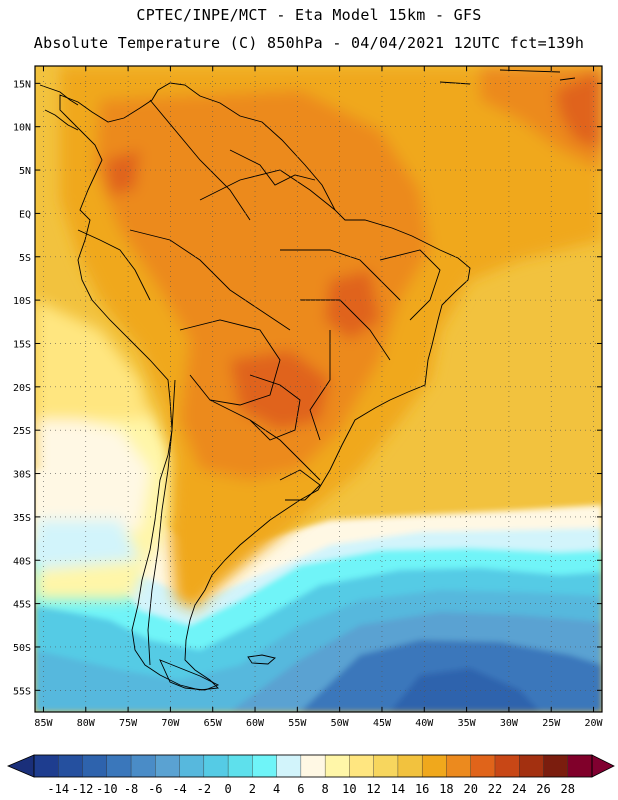 This screenshot has width=618, height=800. What do you see at coordinates (509, 723) in the screenshot?
I see `lon-tick-label: 30W` at bounding box center [509, 723].